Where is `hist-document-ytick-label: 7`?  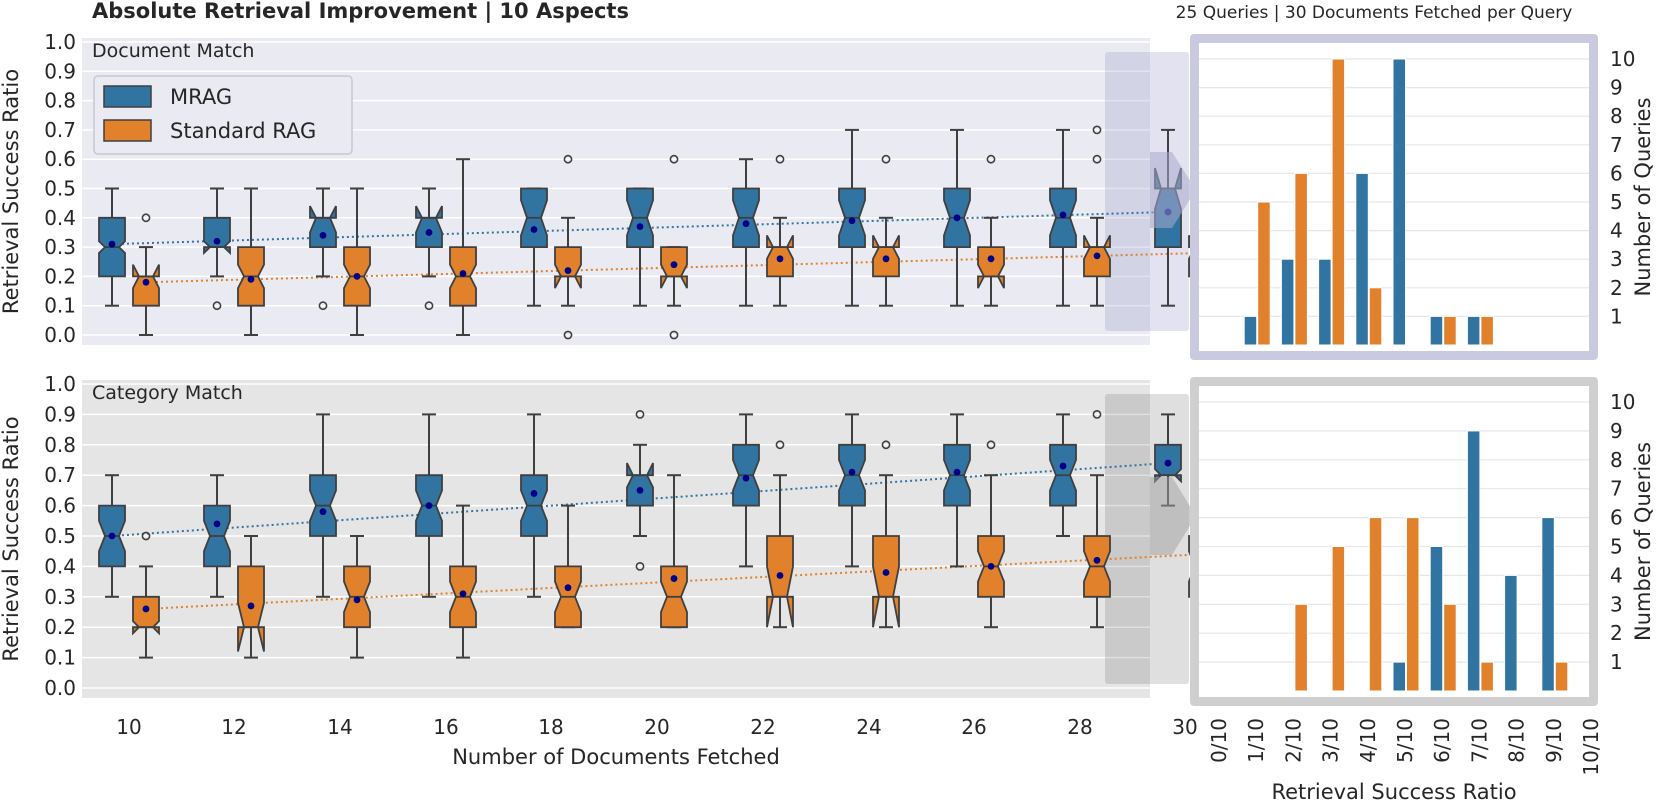
hist-document-ytick-label: 7 is located at coordinates (1616, 145).